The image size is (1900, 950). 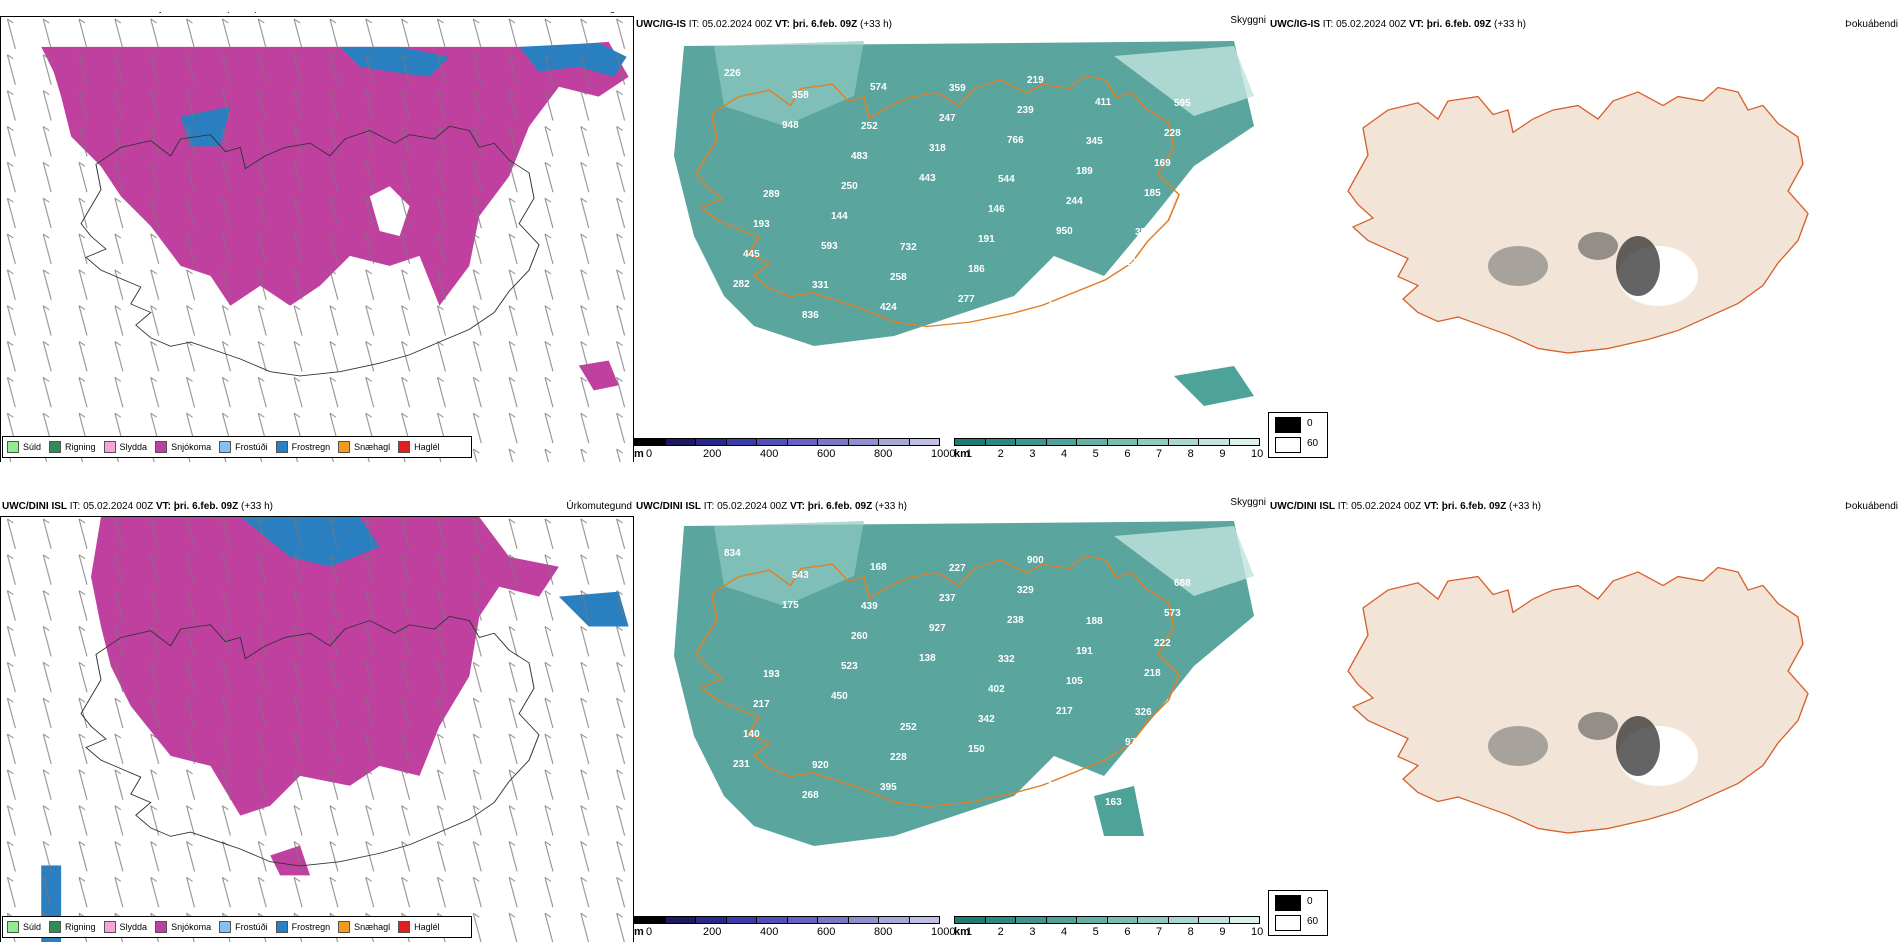 What do you see at coordinates (125, 447) in the screenshot?
I see `legend-item: Slydda` at bounding box center [125, 447].